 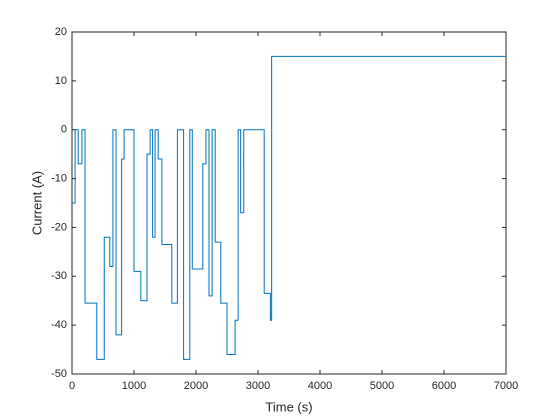 What do you see at coordinates (258, 386) in the screenshot?
I see `x-tick-label: 3000` at bounding box center [258, 386].